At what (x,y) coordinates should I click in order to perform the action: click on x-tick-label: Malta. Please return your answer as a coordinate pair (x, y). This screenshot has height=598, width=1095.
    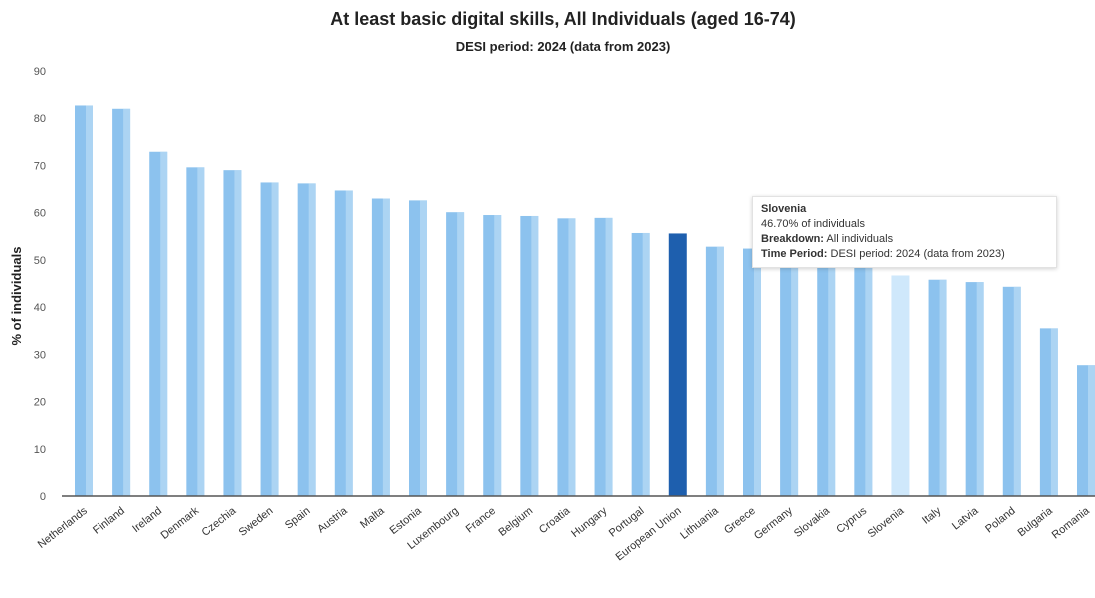
    Looking at the image, I should click on (372, 517).